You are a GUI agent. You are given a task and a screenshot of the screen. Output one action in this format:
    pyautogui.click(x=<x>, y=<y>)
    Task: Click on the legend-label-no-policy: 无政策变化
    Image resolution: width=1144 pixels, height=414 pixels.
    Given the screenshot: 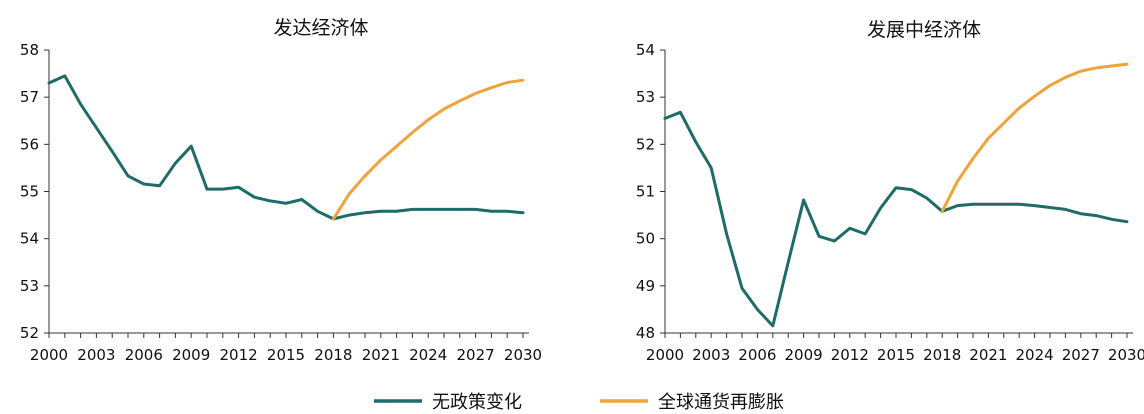 What is the action you would take?
    pyautogui.click(x=477, y=402)
    